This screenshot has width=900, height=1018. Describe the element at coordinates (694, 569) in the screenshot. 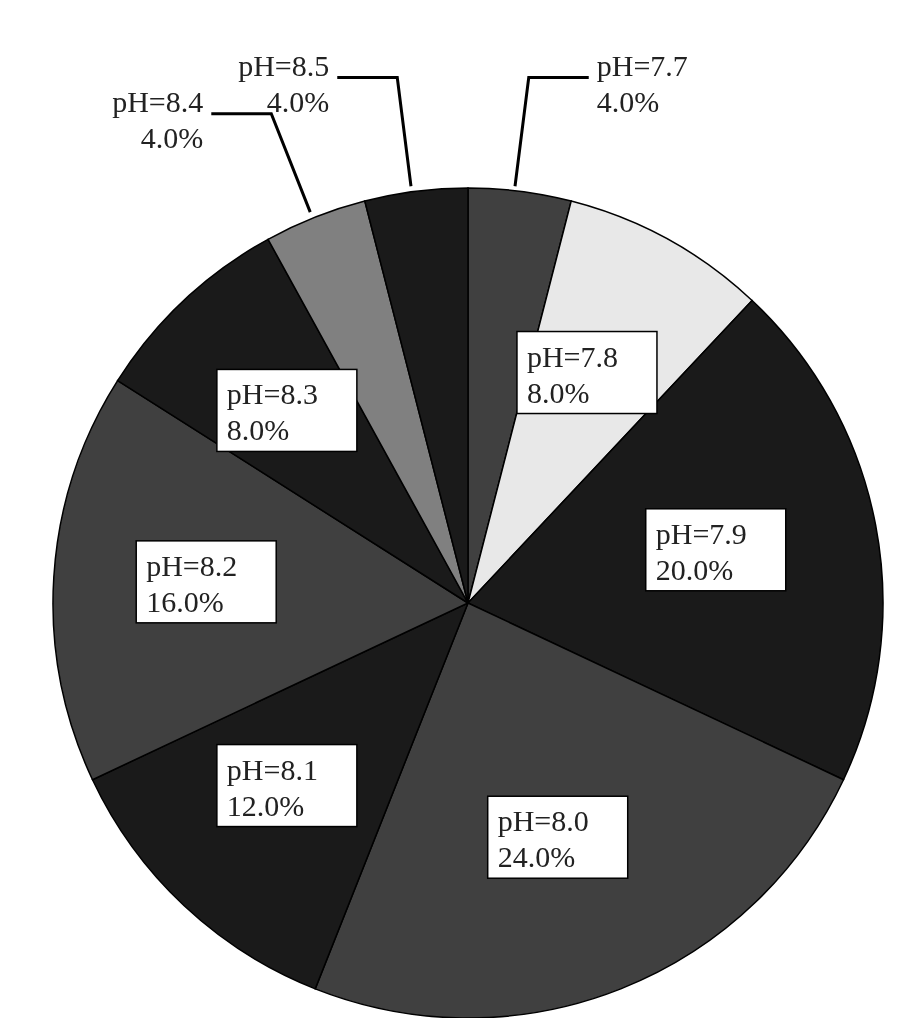

I see `data-label: 20.0%` at that location.